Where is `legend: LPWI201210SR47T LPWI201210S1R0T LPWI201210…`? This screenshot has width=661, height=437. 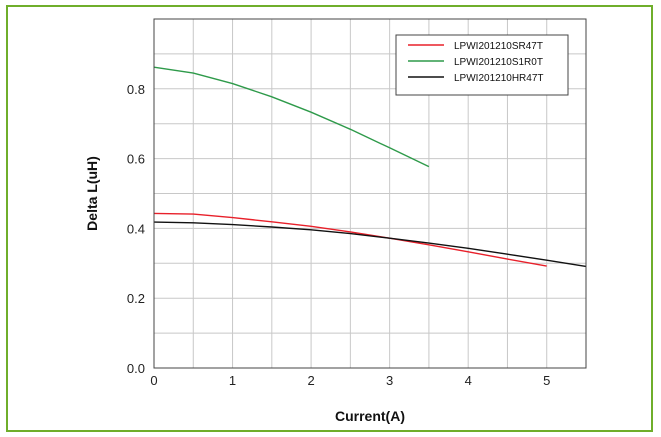 legend: LPWI201210SR47T LPWI201210S1R0T LPWI201210… is located at coordinates (482, 65).